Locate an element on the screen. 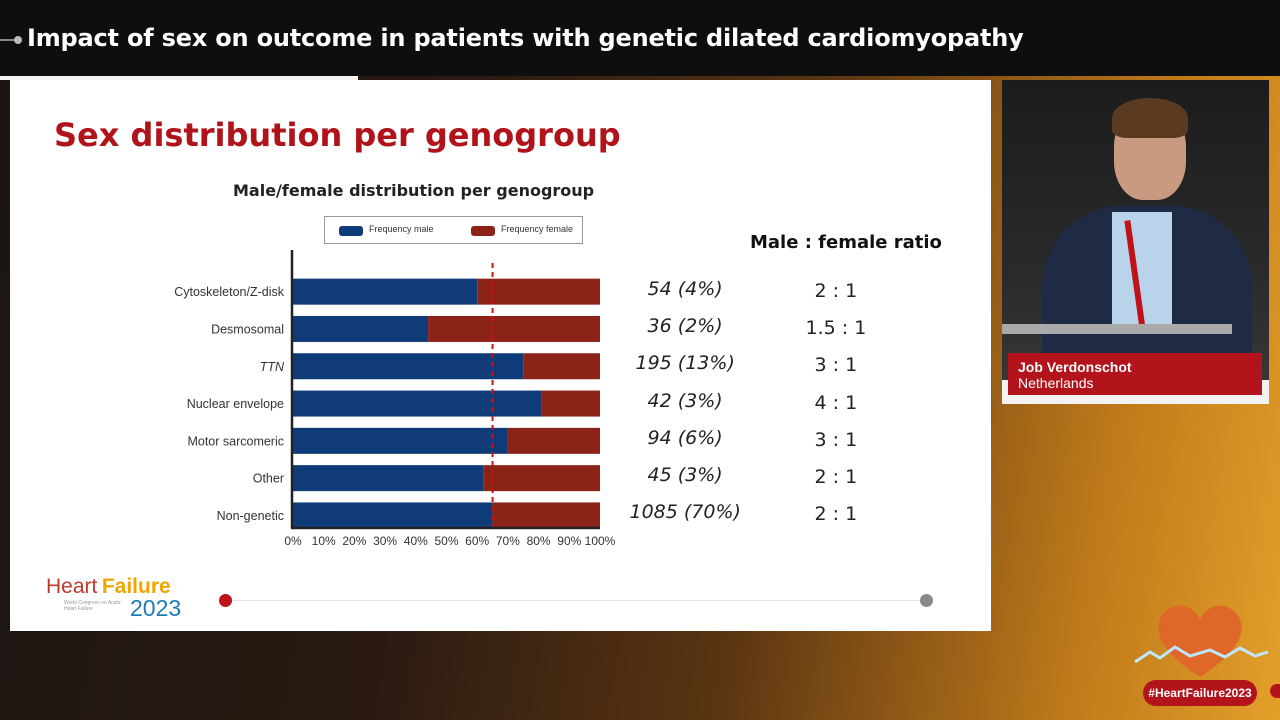 The width and height of the screenshot is (1280, 720). x-tick-label-1: 10% is located at coordinates (324, 541).